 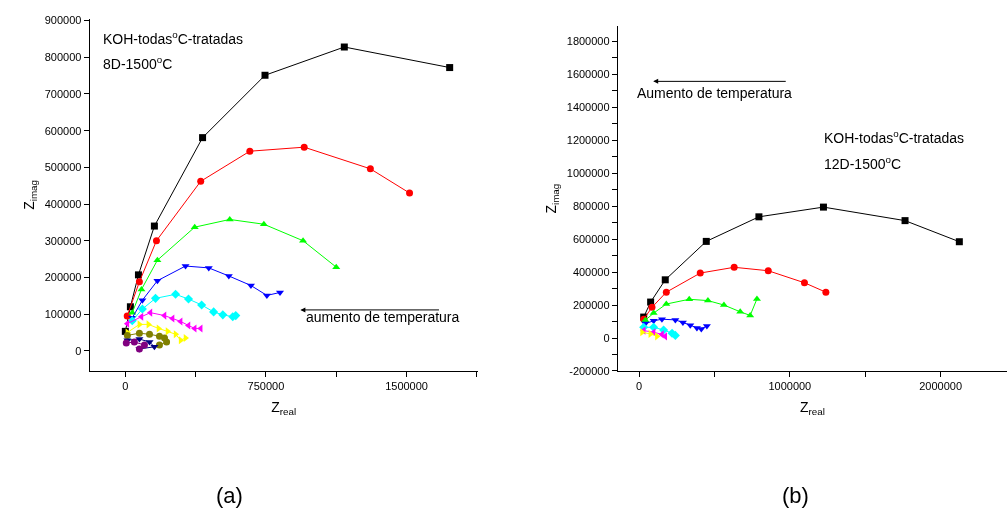 I want to click on y-tick-label: 700000, so click(x=63, y=93).